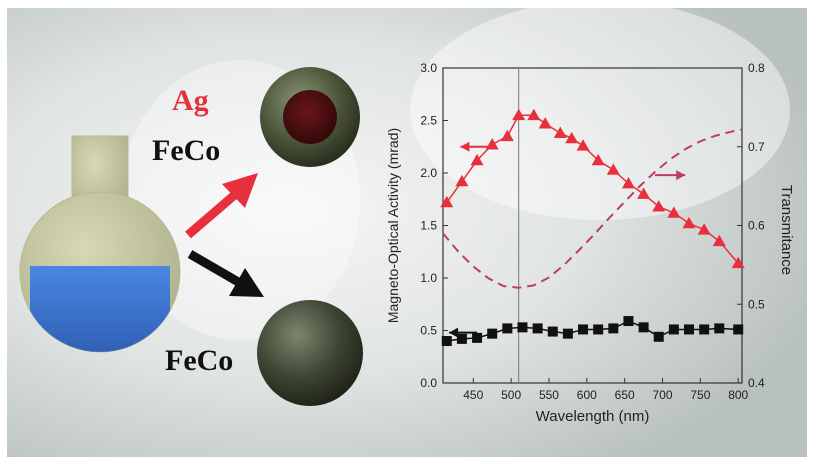 The image size is (813, 464). What do you see at coordinates (756, 226) in the screenshot?
I see `y2-tick-label: 0.6` at bounding box center [756, 226].